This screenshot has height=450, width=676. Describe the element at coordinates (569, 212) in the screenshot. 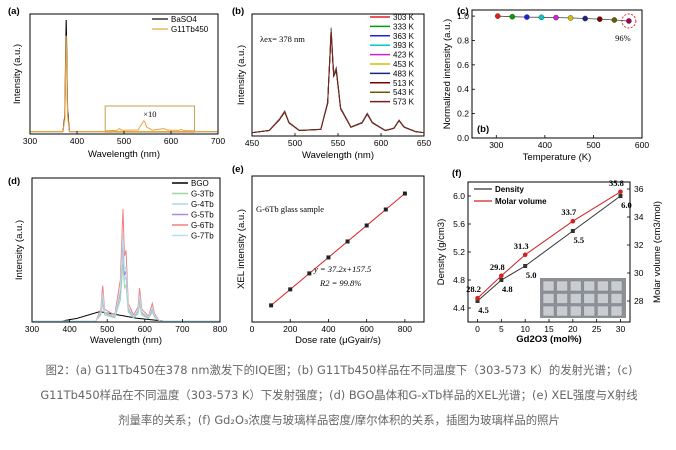

I see `data-label: 33.7` at that location.